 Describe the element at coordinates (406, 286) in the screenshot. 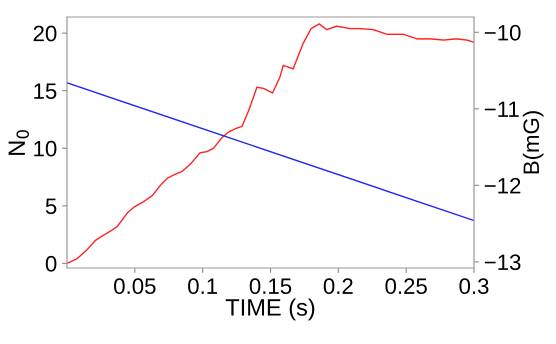

I see `x-tick-label: 0.25` at that location.